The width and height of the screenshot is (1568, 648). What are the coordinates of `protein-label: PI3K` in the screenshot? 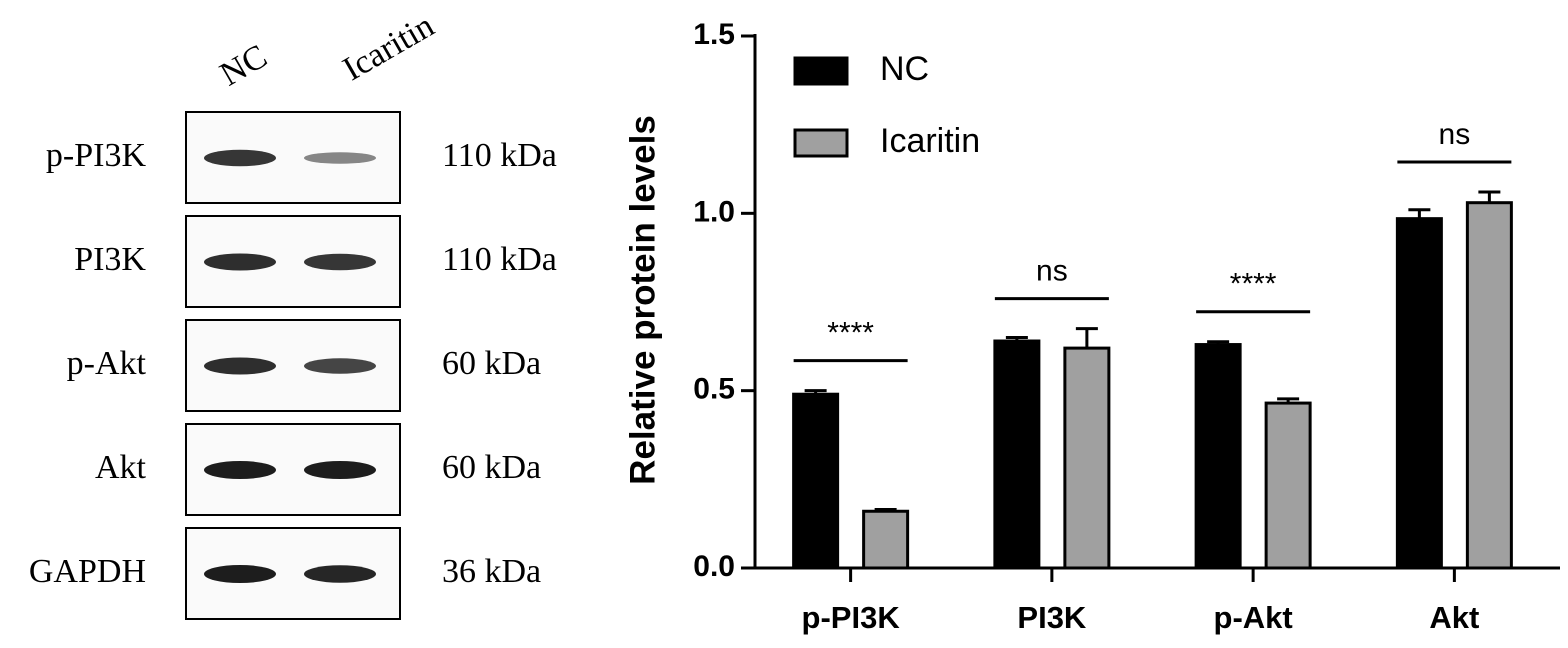 It's located at (110, 259).